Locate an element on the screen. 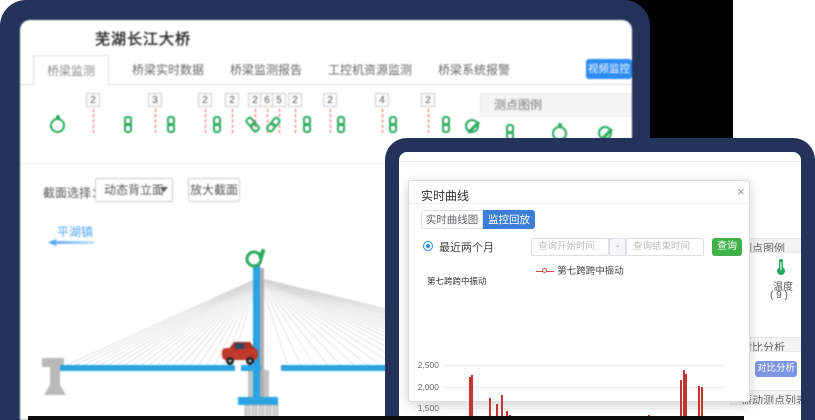  query-start-time-input: 查询开始时间 is located at coordinates (570, 247).